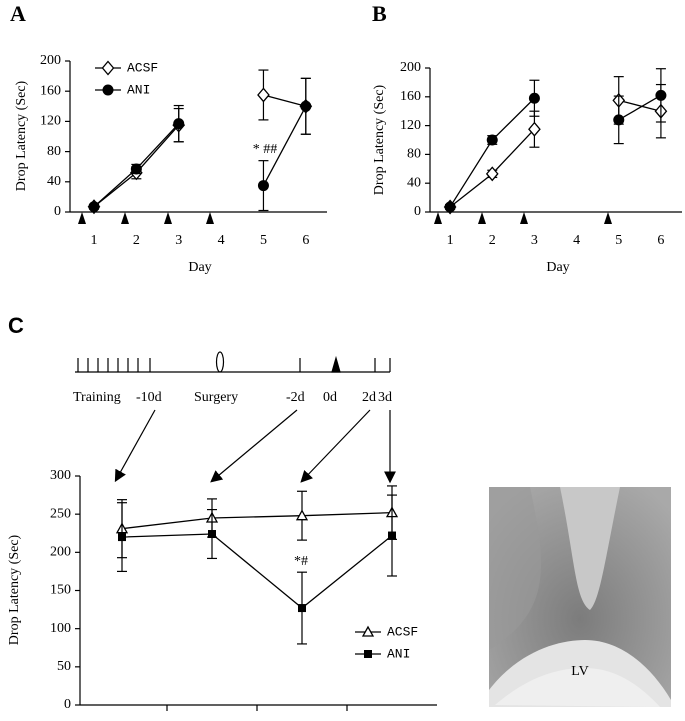 The height and width of the screenshot is (721, 685). I want to click on timeline-label: -2d, so click(295, 397).